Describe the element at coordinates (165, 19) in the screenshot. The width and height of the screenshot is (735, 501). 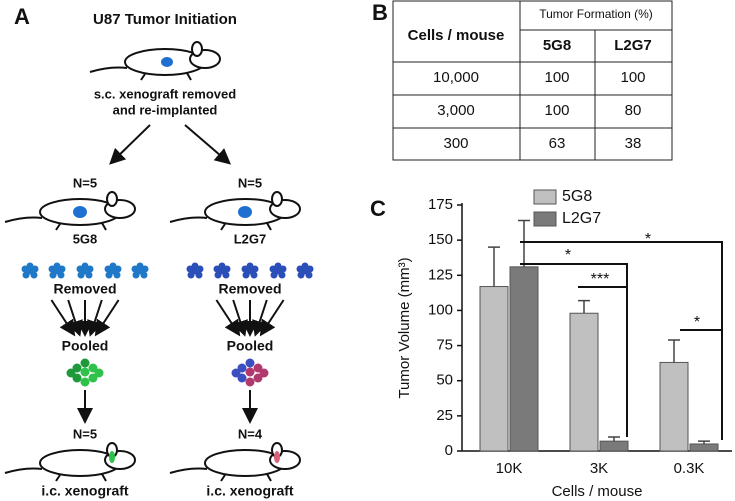
I see `diagram-title: U87 Tumor Initiation` at that location.